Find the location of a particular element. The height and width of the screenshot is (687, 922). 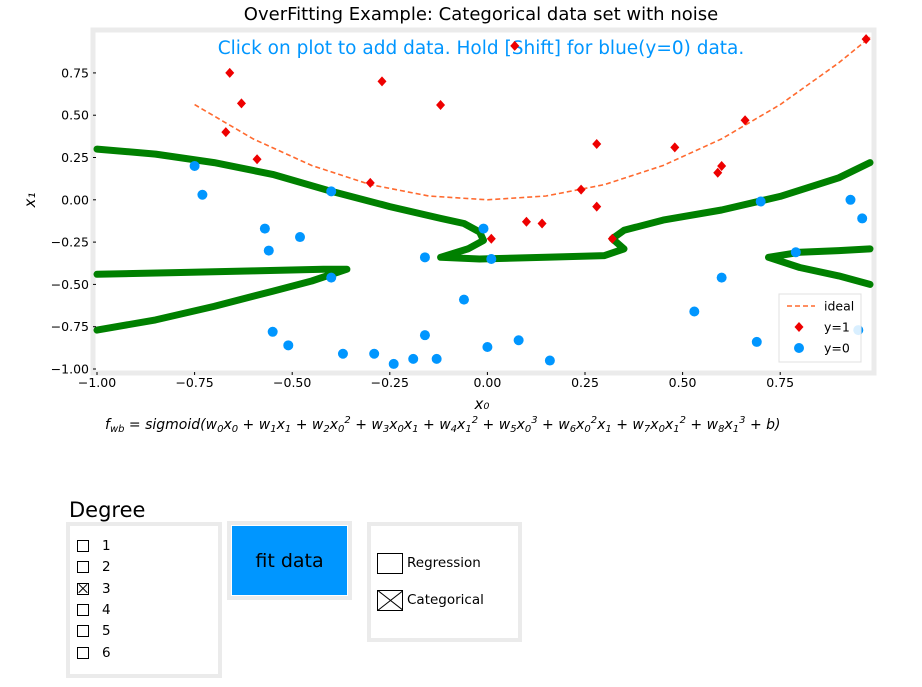

legend-box is located at coordinates (820, 328).